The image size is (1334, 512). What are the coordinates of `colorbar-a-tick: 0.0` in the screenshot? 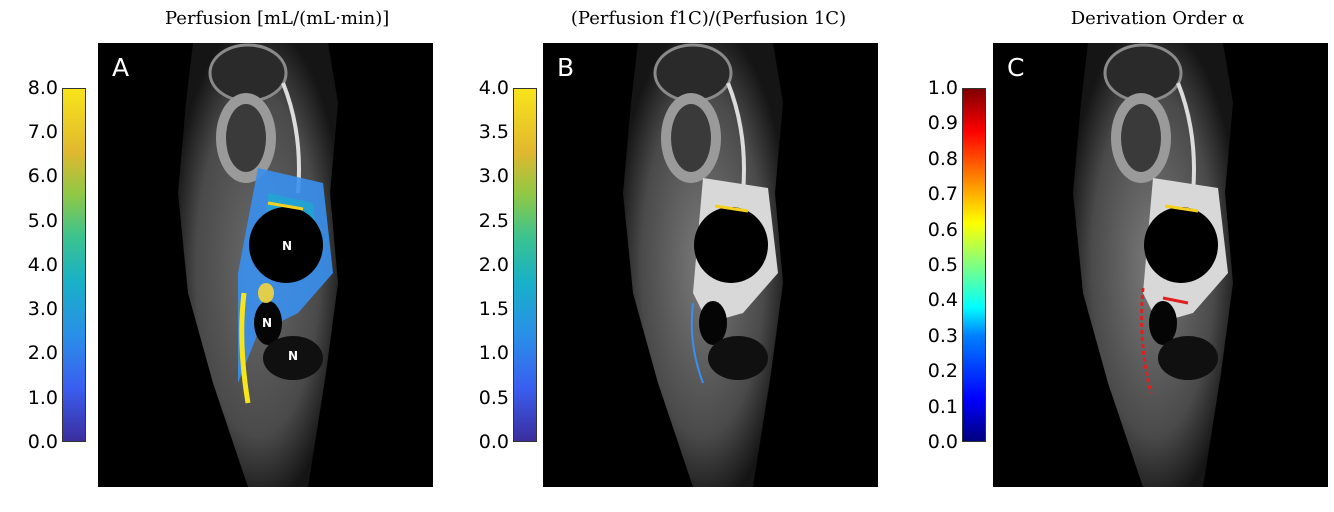 It's located at (42, 442).